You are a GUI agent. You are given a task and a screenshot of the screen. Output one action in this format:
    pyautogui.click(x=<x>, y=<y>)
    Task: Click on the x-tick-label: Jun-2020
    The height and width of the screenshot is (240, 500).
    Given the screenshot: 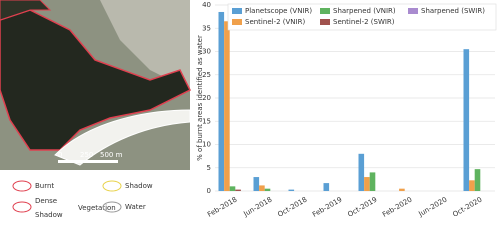 What is the action you would take?
    pyautogui.click(x=433, y=207)
    